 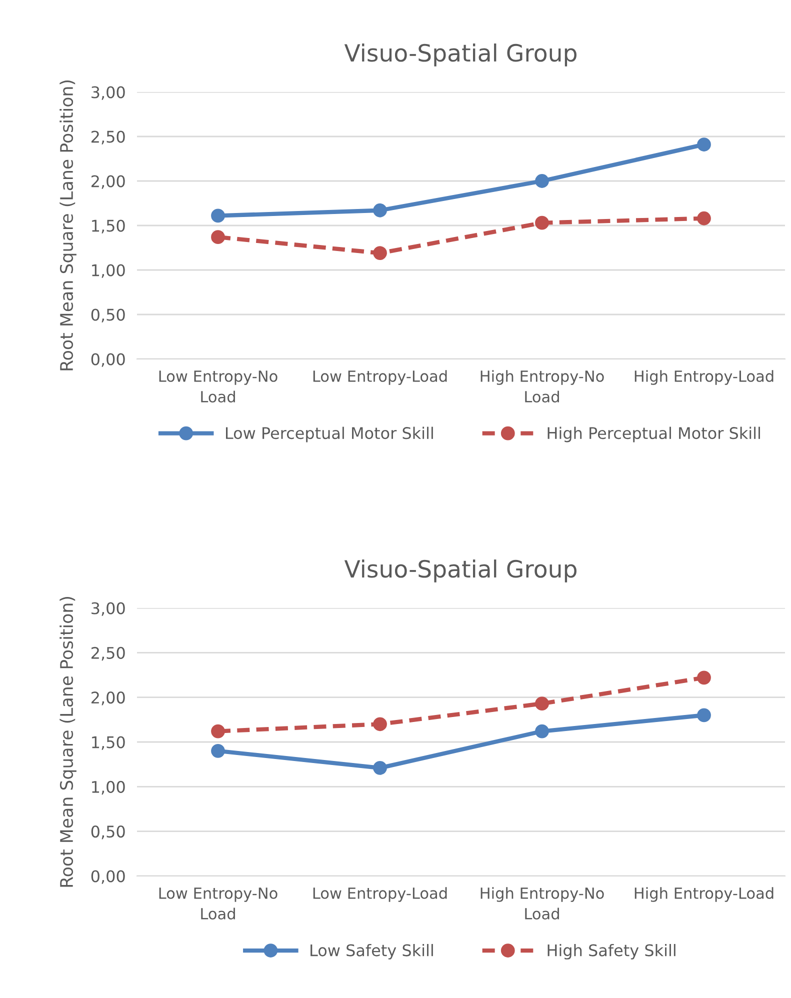 What do you see at coordinates (329, 434) in the screenshot?
I see `legend-label: Low Perceptual Motor Skill` at bounding box center [329, 434].